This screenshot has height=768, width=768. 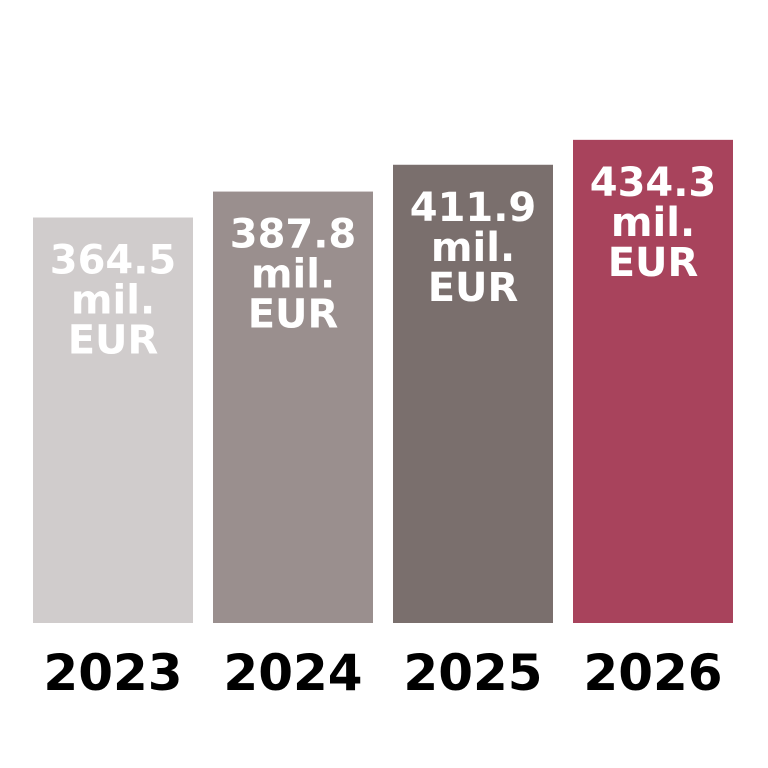 What do you see at coordinates (652, 673) in the screenshot?
I see `x-tick-label: 2026` at bounding box center [652, 673].